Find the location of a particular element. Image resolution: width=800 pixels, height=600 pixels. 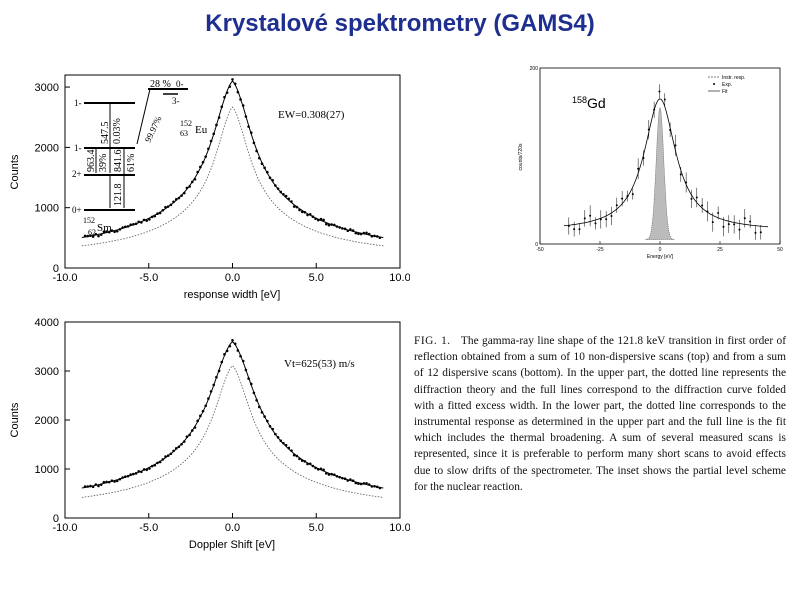

x-tick-label: -10.0 is located at coordinates (64, 528).